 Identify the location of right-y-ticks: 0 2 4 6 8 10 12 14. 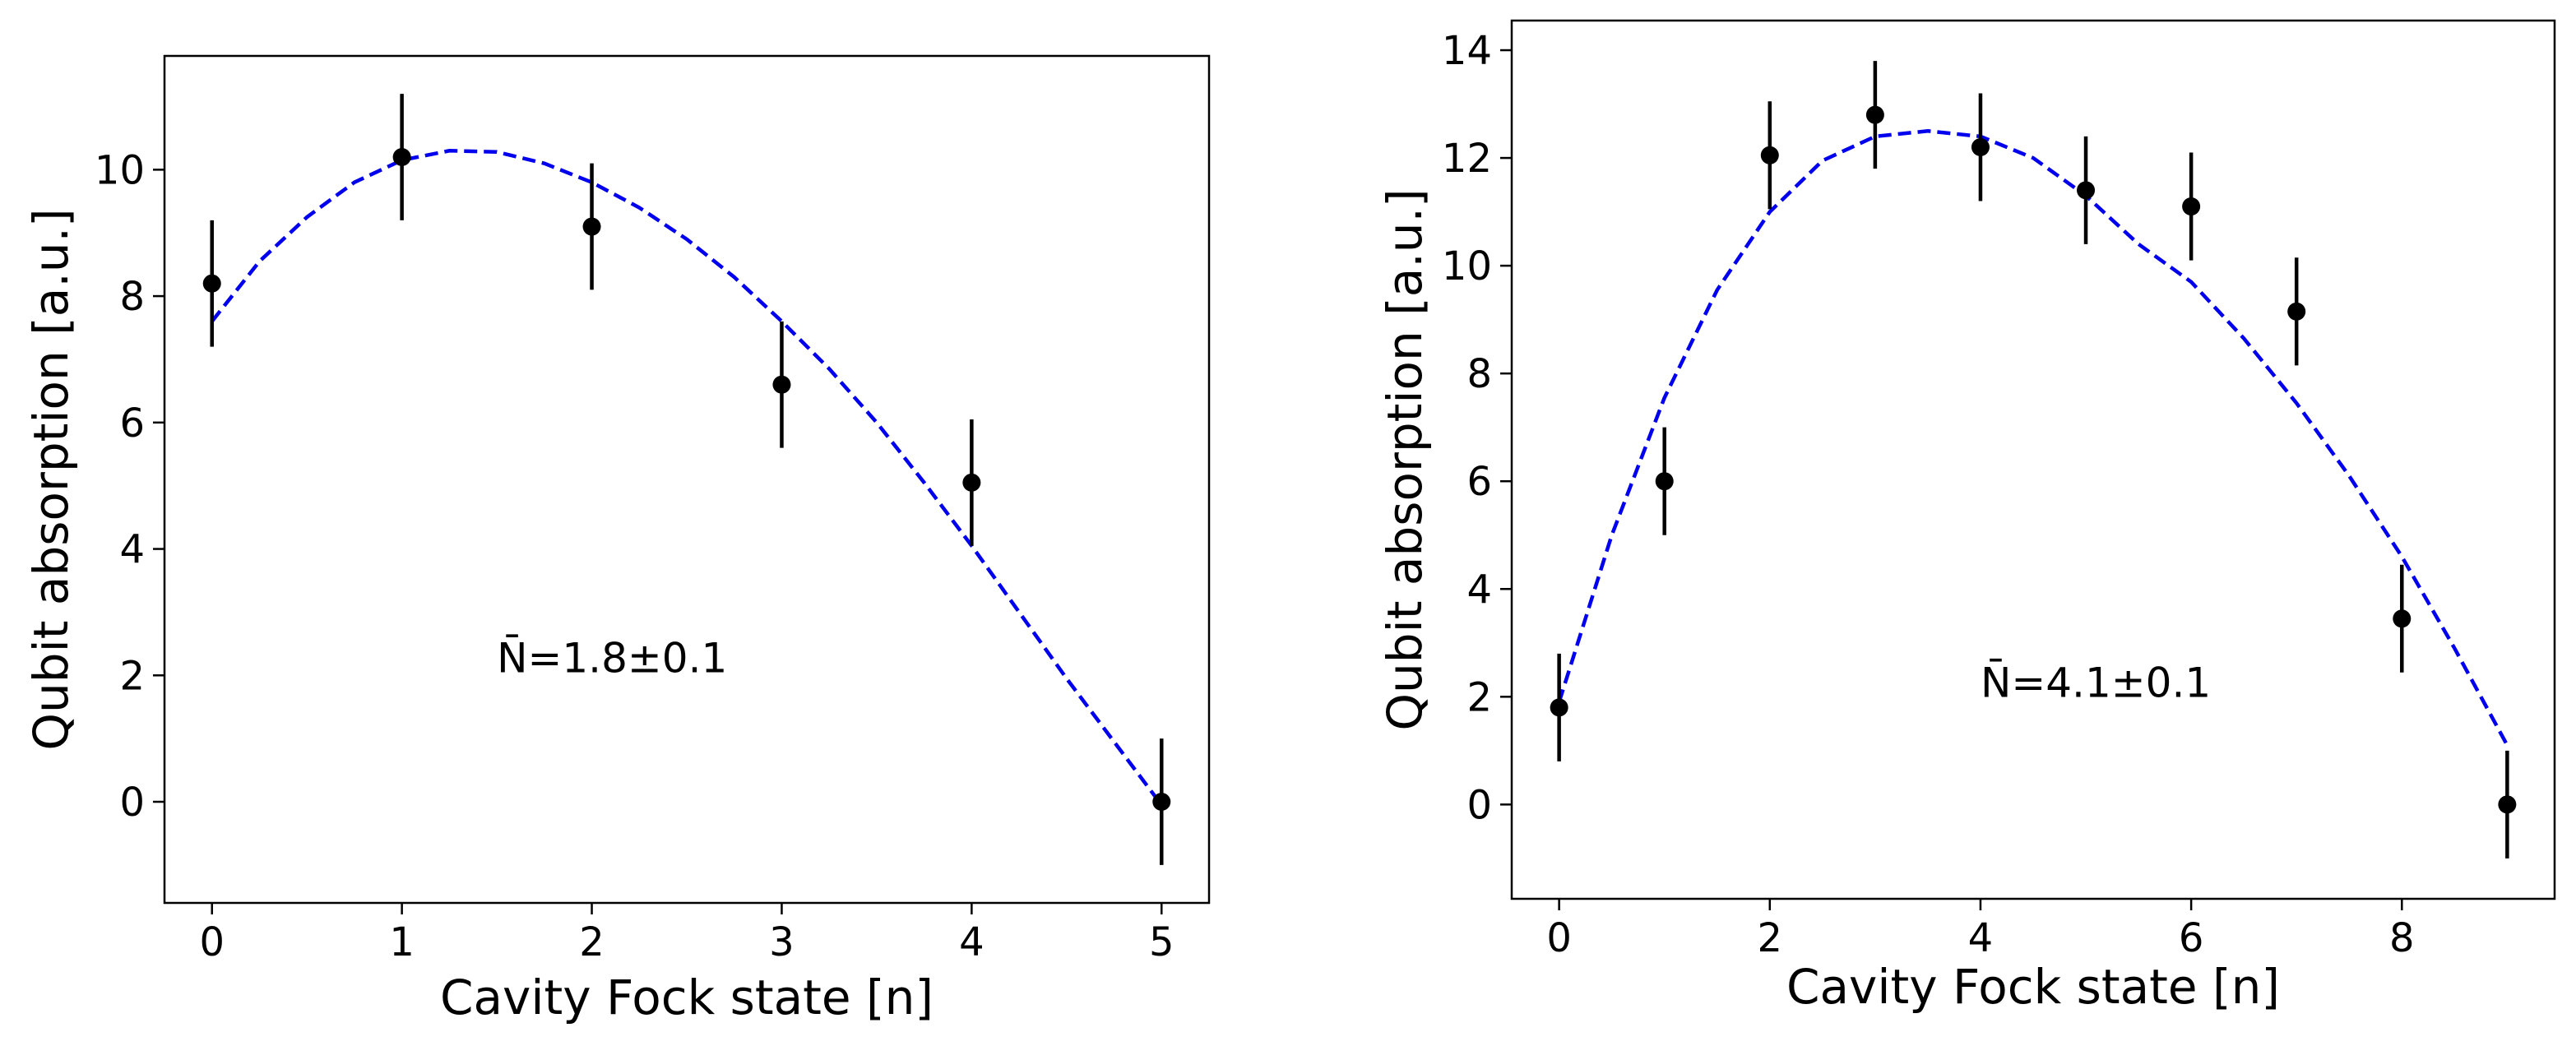
(1477, 428).